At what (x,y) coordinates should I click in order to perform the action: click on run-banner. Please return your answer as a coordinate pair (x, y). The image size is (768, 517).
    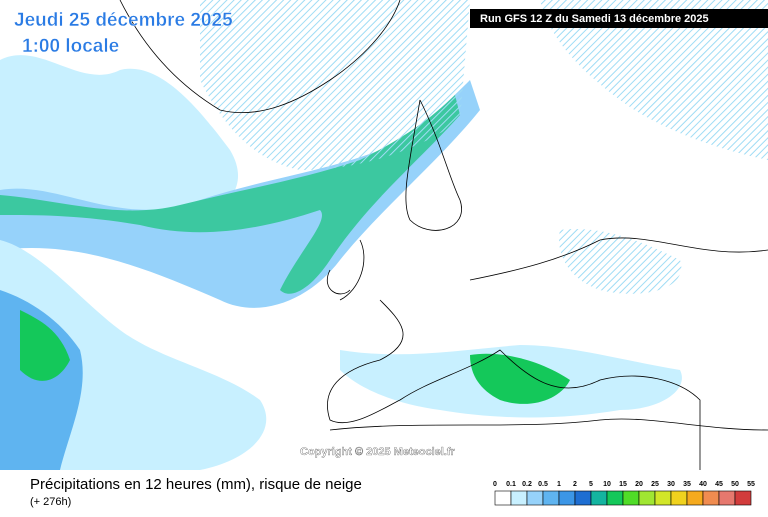
    Looking at the image, I should click on (619, 18).